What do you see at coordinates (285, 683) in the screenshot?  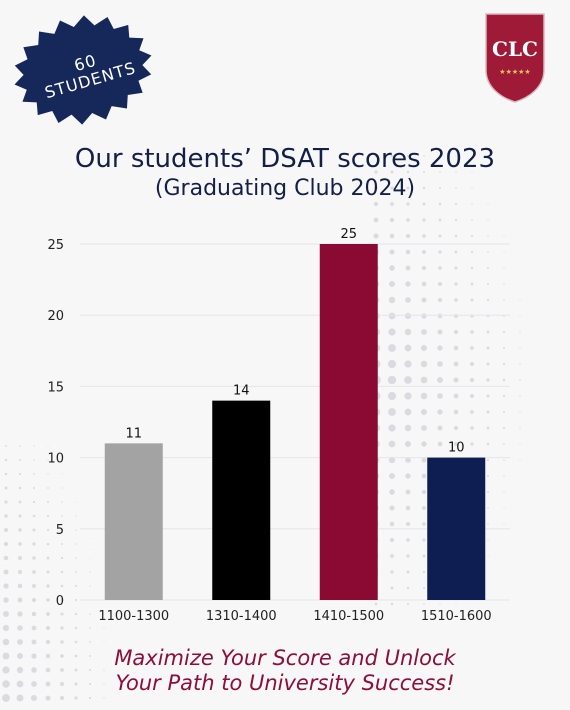 I see `tagline-line-2: Your Path to University Success!` at bounding box center [285, 683].